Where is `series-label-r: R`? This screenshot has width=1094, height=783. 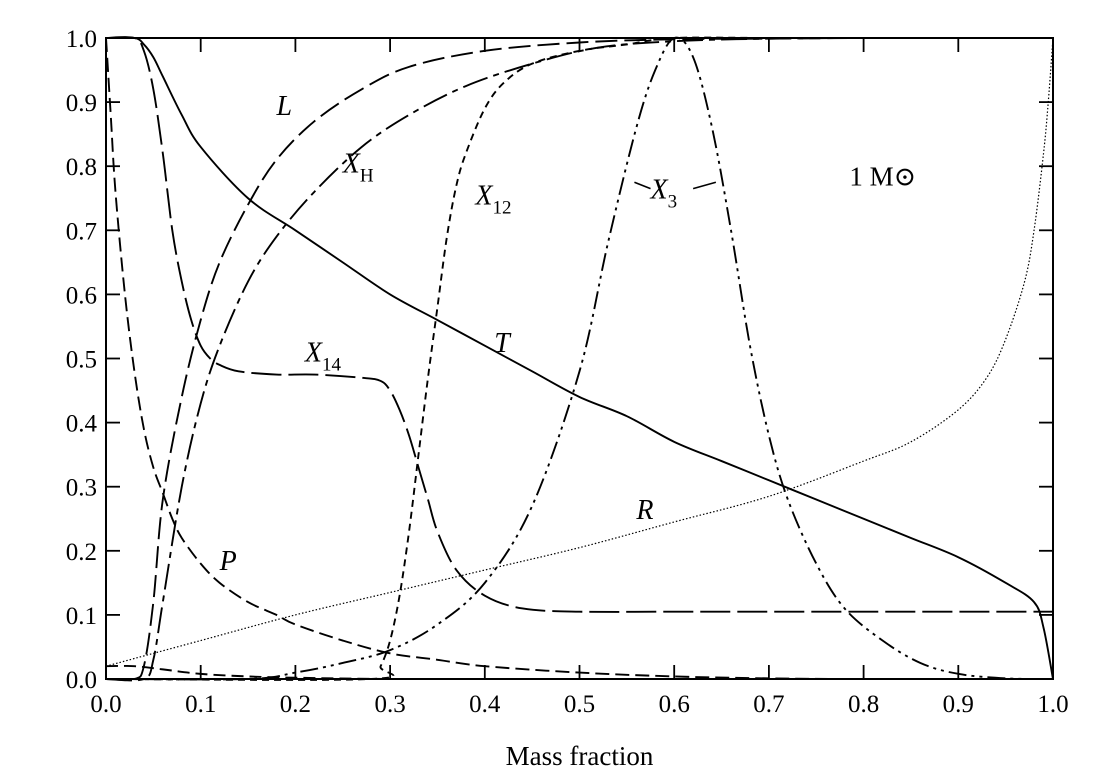 series-label-r: R is located at coordinates (644, 510).